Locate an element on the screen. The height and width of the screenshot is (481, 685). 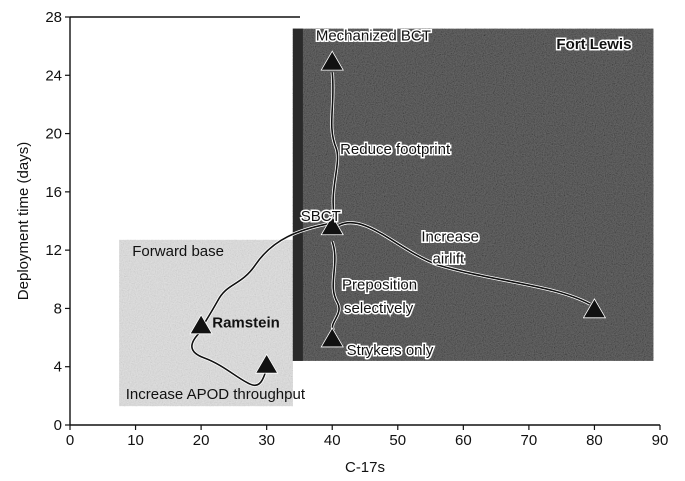
annotation-sbct: SBCT is located at coordinates (321, 216).